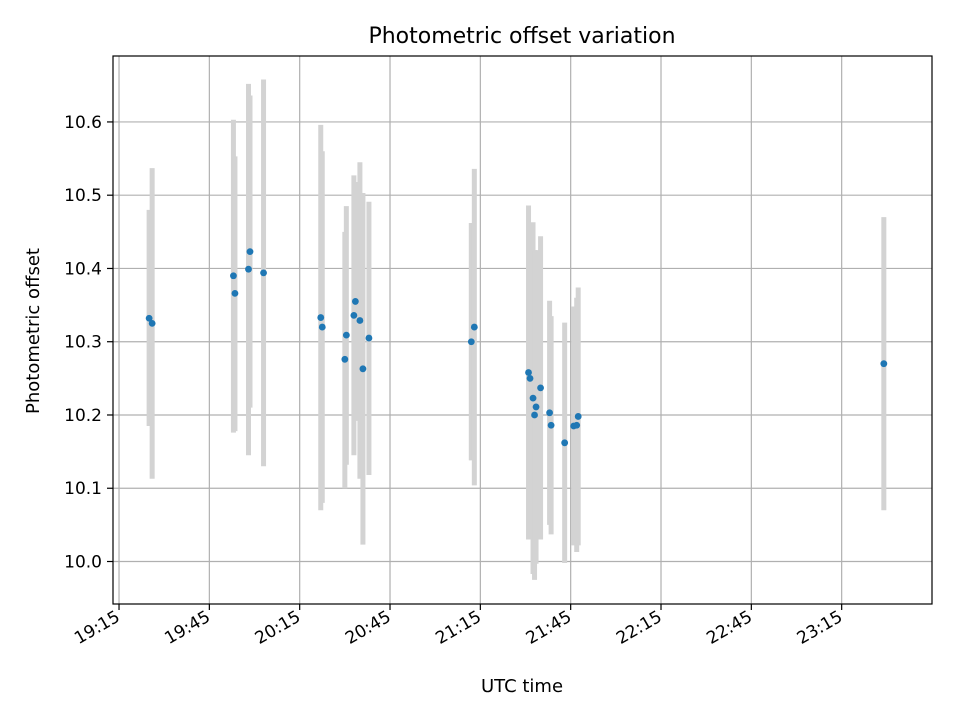 The height and width of the screenshot is (724, 960). I want to click on y-tick-label: 10.4, so click(83, 269).